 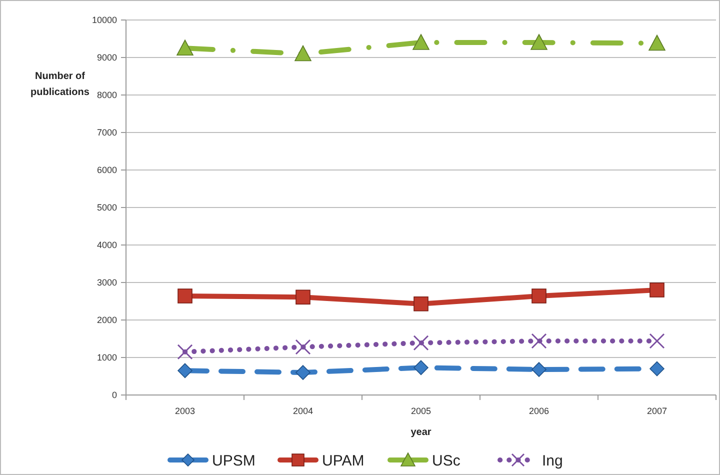 I want to click on x-tick-label: 2006, so click(x=539, y=411).